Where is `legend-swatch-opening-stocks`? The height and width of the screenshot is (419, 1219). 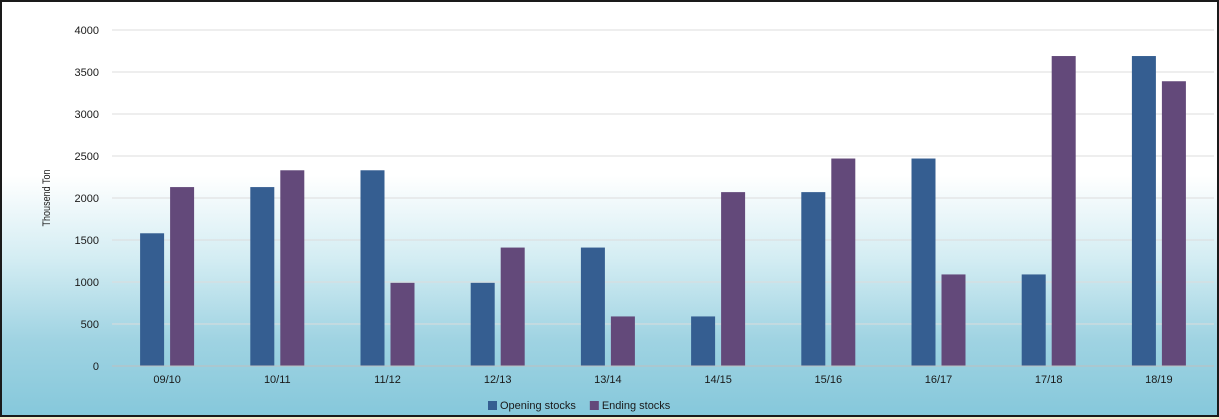
legend-swatch-opening-stocks is located at coordinates (492, 405).